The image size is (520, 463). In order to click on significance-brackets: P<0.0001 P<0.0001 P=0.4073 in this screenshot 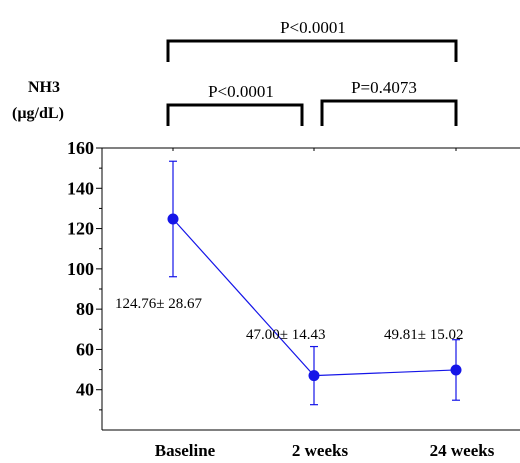, I will do `click(312, 72)`.